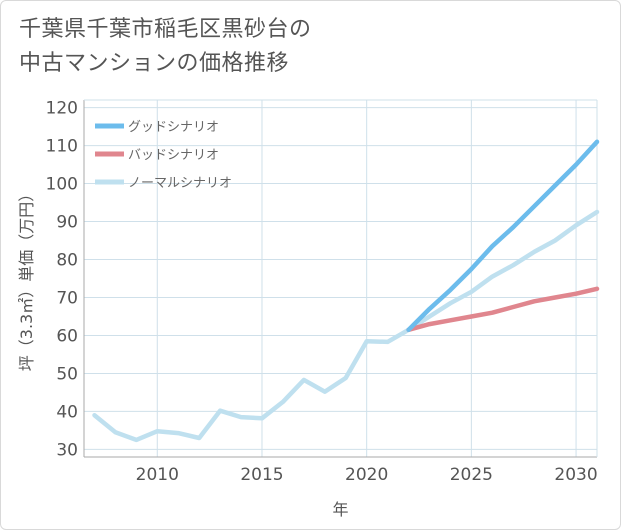  I want to click on chart-title-line-1: 千葉県千葉市稲毛区黒砂台の, so click(165, 29).